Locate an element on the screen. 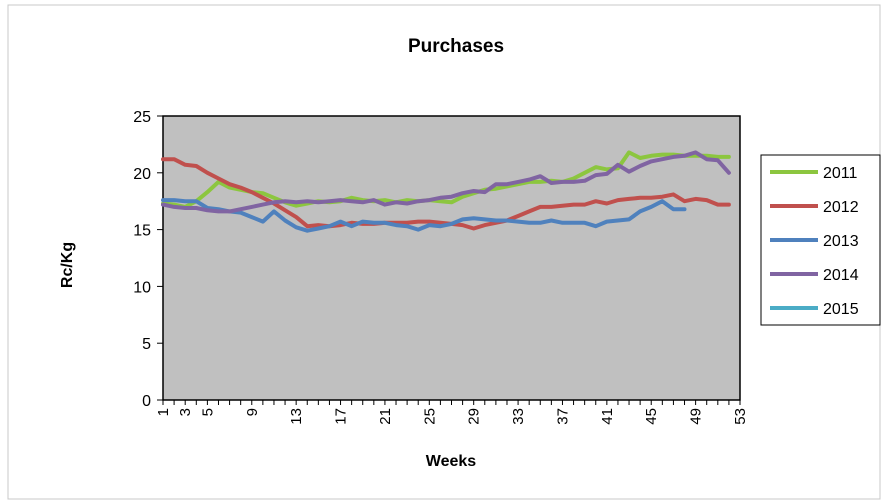 The height and width of the screenshot is (501, 882). y-tick-label: 25 is located at coordinates (142, 117).